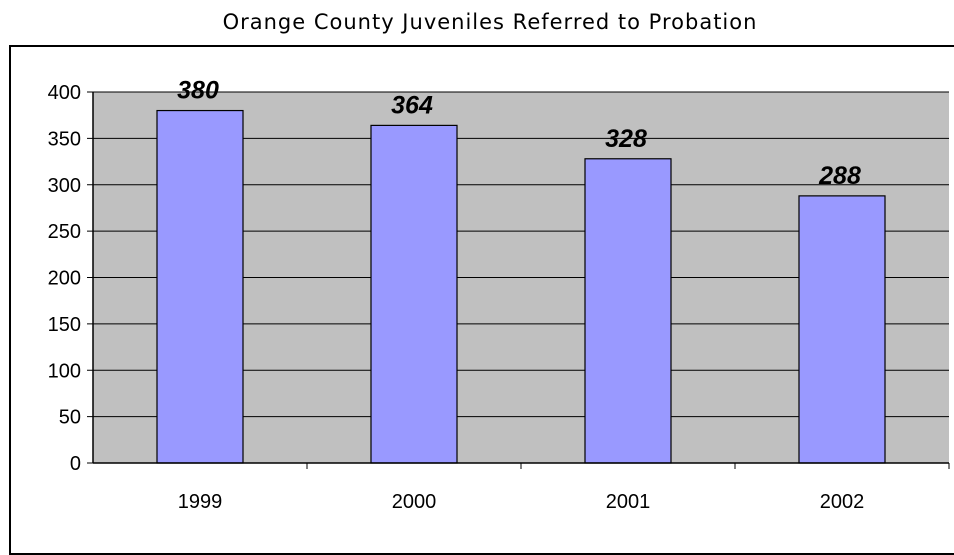 Image resolution: width=954 pixels, height=555 pixels. Describe the element at coordinates (628, 502) in the screenshot. I see `x-tick-label: 2001` at that location.